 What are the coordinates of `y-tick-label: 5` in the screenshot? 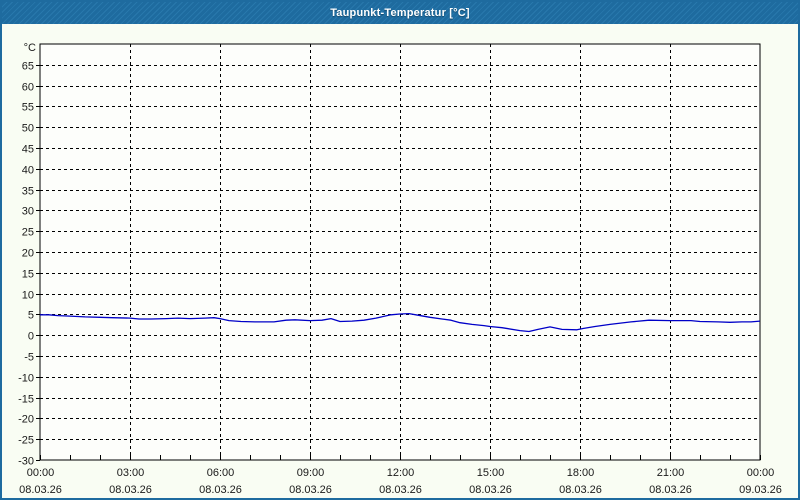 It's located at (31, 316).